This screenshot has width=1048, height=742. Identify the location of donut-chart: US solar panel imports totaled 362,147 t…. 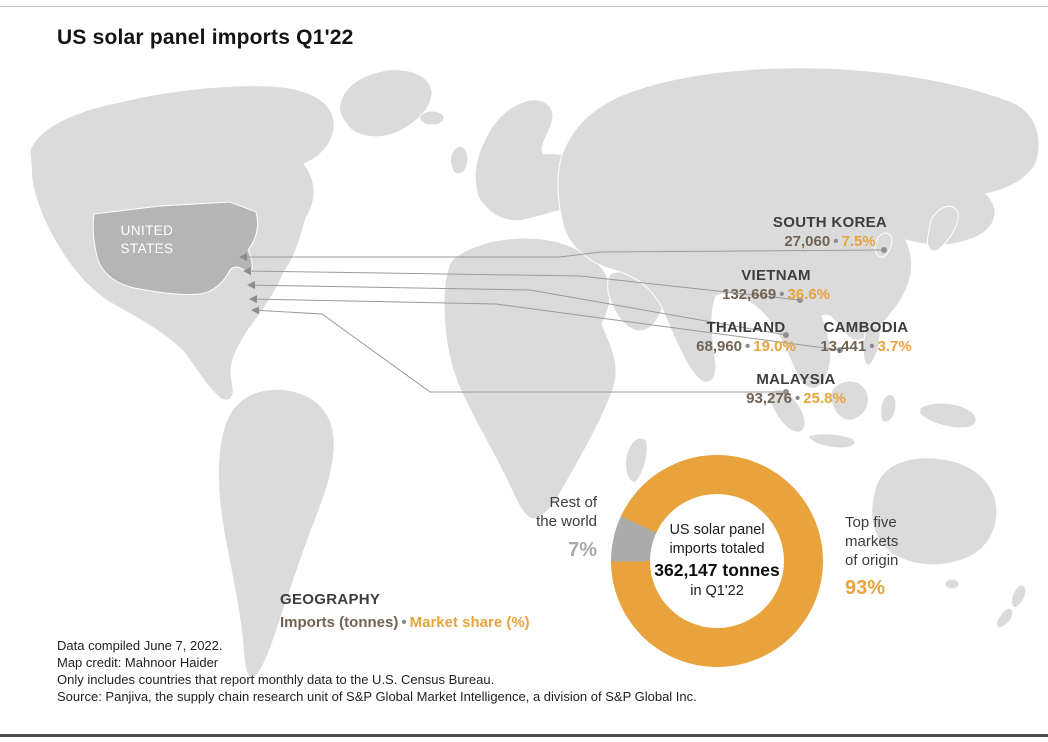
(717, 561).